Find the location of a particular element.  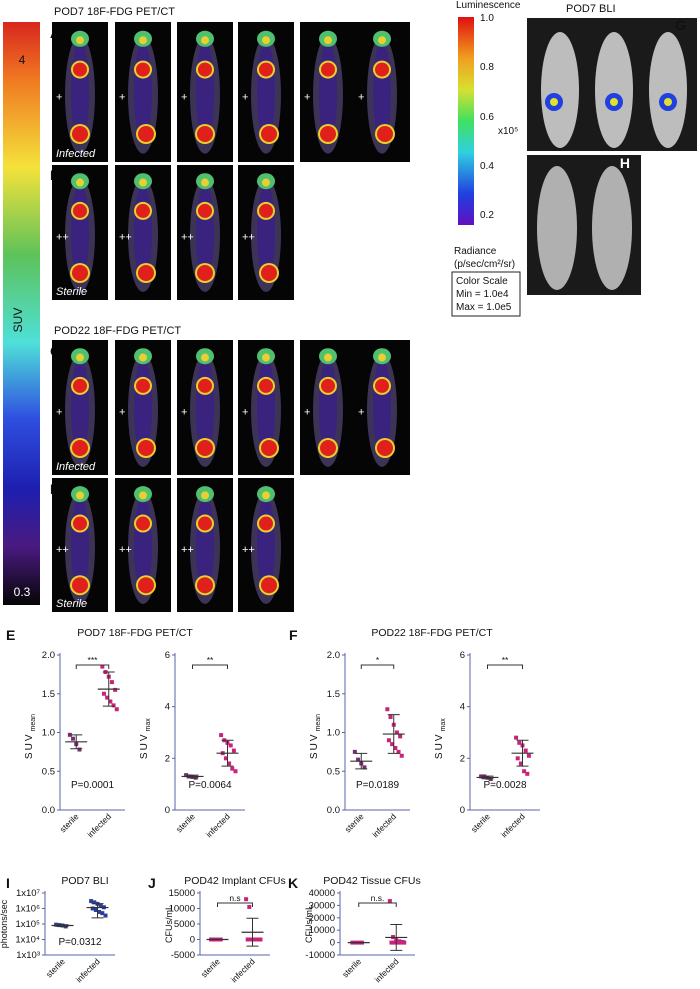

y-tick-label: -10000 is located at coordinates (320, 955).